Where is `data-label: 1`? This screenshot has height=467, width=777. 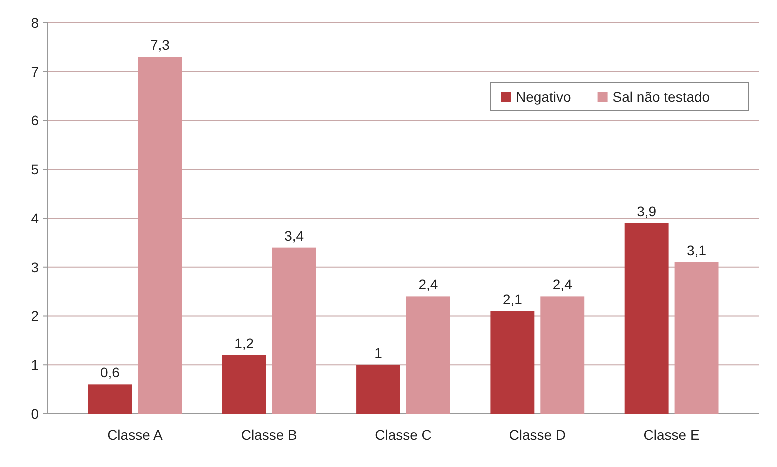 data-label: 1 is located at coordinates (378, 353).